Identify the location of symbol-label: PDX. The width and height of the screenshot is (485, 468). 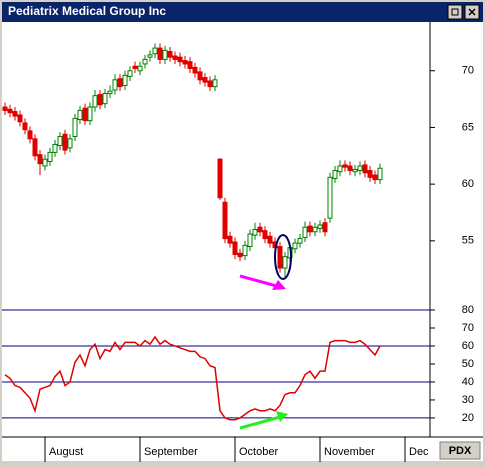
(460, 451).